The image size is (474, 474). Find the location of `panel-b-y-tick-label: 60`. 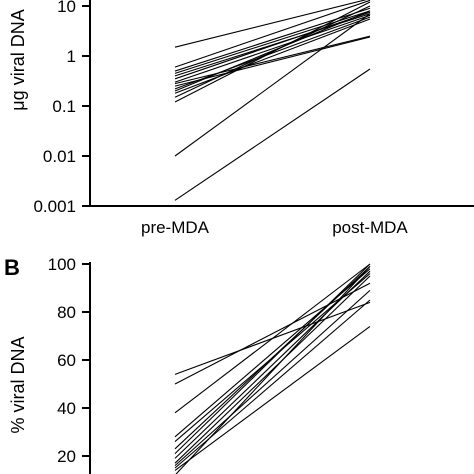

panel-b-y-tick-label: 60 is located at coordinates (66, 360).